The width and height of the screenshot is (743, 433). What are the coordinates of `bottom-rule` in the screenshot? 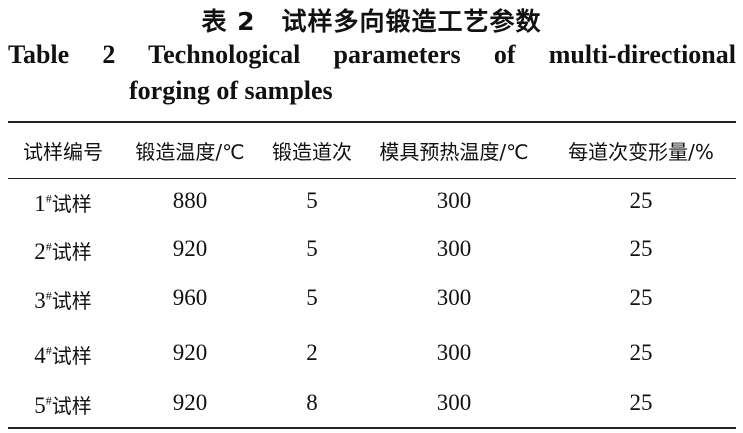 It's located at (372, 428).